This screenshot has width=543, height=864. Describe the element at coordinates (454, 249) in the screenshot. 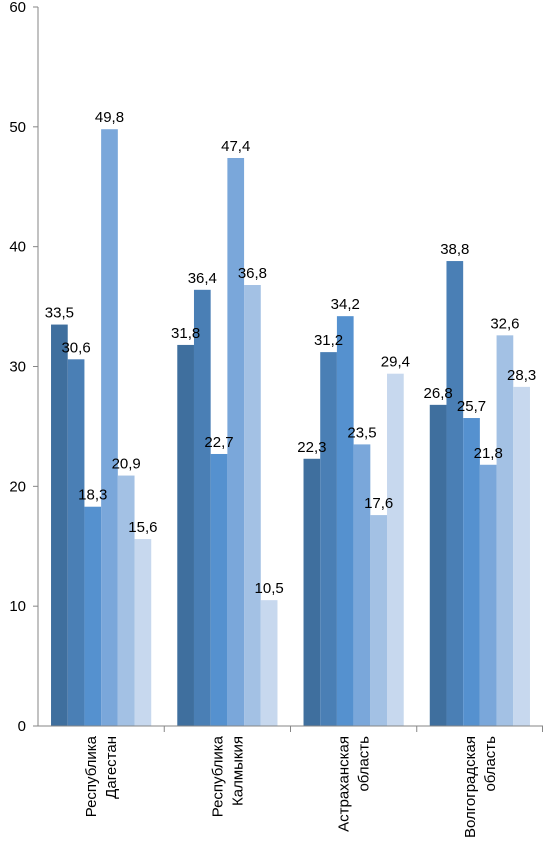

I see `data-label: 38,8` at that location.